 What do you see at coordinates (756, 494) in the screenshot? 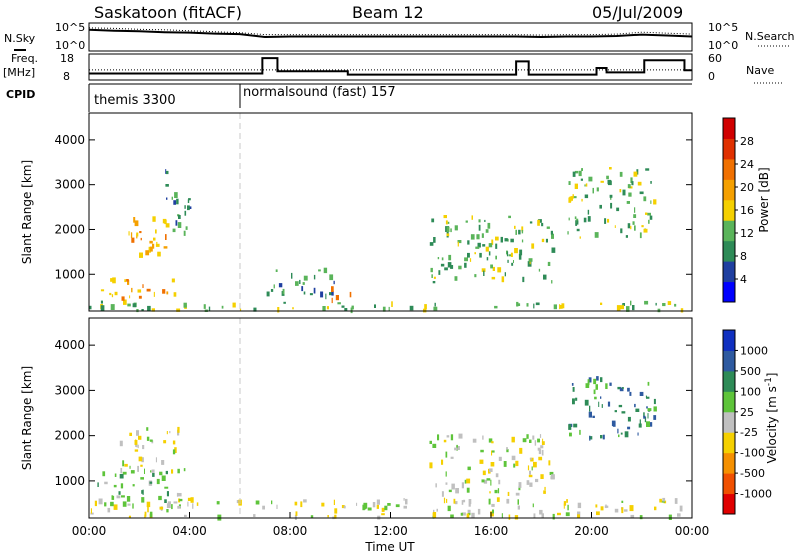
I see `colorbar-tick-label: -1000` at bounding box center [756, 494].